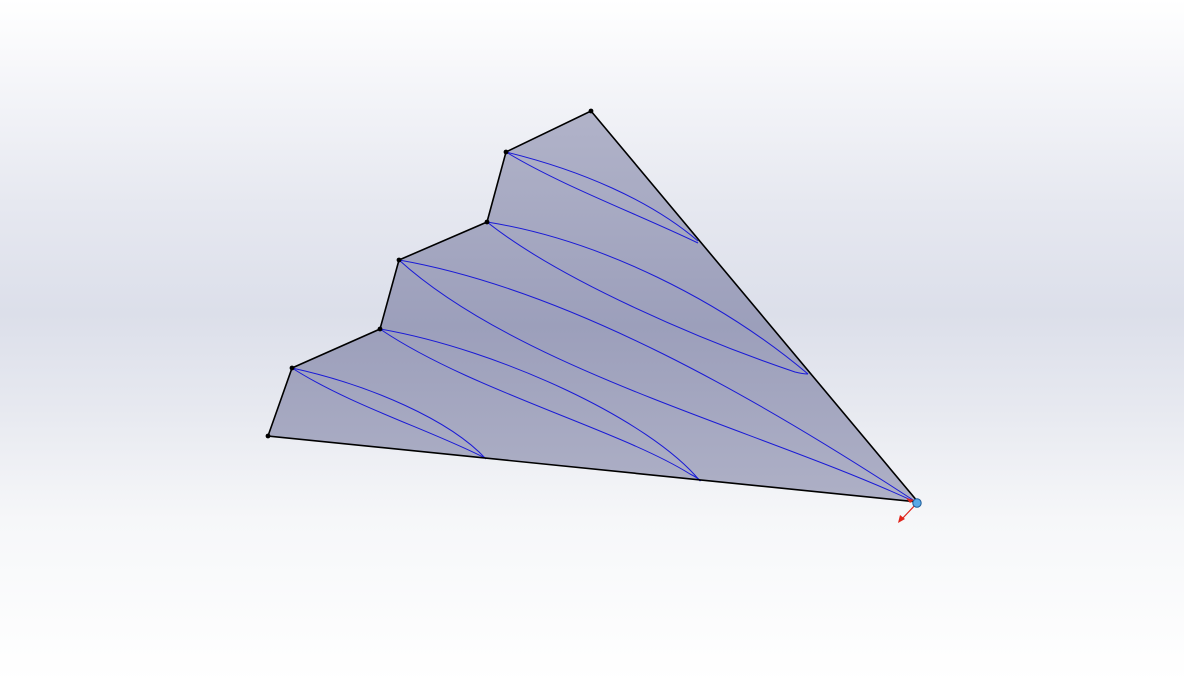 The width and height of the screenshot is (1184, 683). I want to click on curve-2a, so click(647, 298).